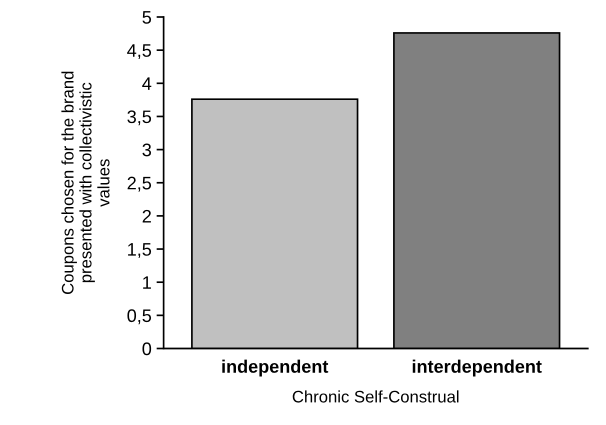  I want to click on y-tick-label: 2,5, so click(140, 184).